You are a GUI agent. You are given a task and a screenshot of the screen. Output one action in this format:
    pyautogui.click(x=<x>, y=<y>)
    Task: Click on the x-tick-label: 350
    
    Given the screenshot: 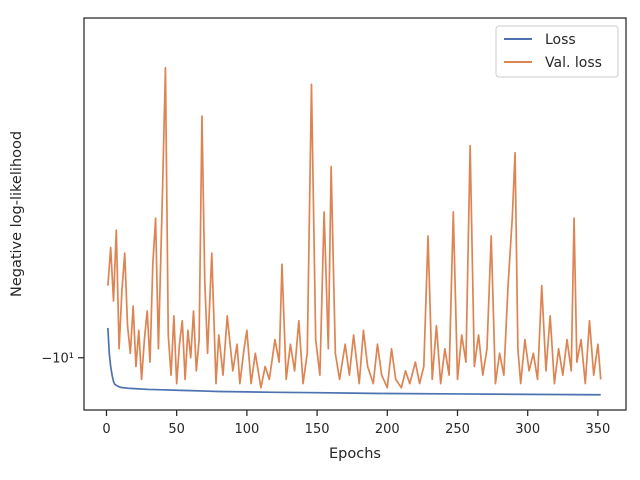 What is the action you would take?
    pyautogui.click(x=598, y=429)
    